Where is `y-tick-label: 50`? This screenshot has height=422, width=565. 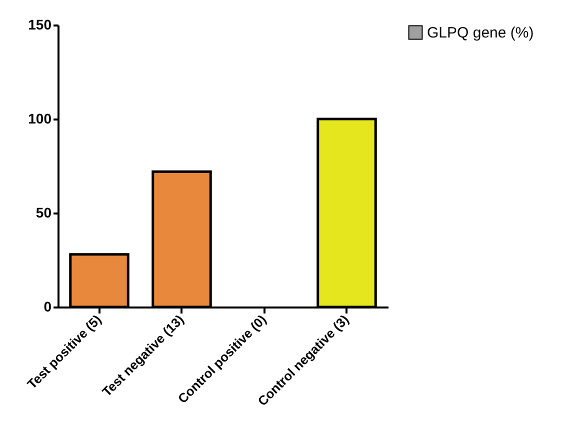
y-tick-label: 50 is located at coordinates (44, 212).